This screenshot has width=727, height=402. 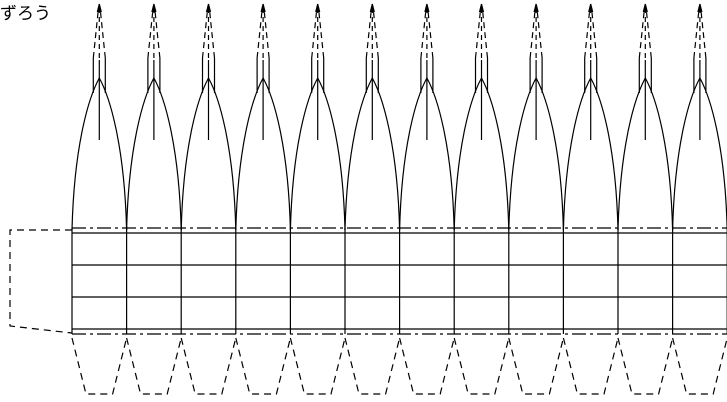 I want to click on left-dashed-bracket-path, so click(x=41, y=281).